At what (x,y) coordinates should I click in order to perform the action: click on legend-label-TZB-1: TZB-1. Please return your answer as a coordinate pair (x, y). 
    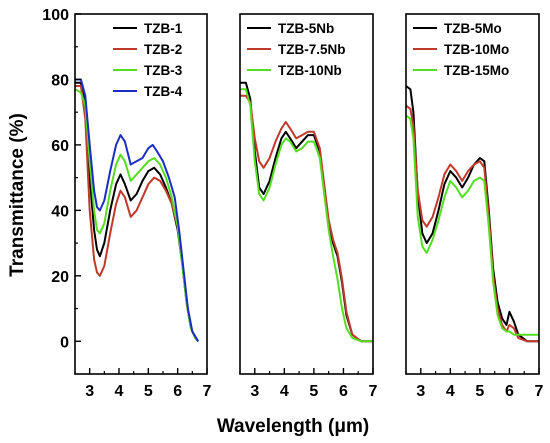
    Looking at the image, I should click on (163, 28).